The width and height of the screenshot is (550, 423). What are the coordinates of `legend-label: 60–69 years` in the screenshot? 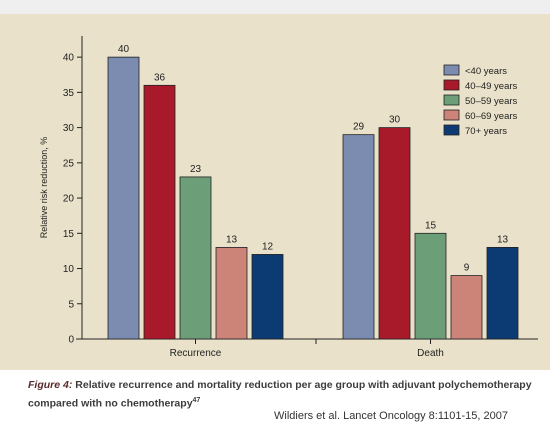 It's located at (491, 116).